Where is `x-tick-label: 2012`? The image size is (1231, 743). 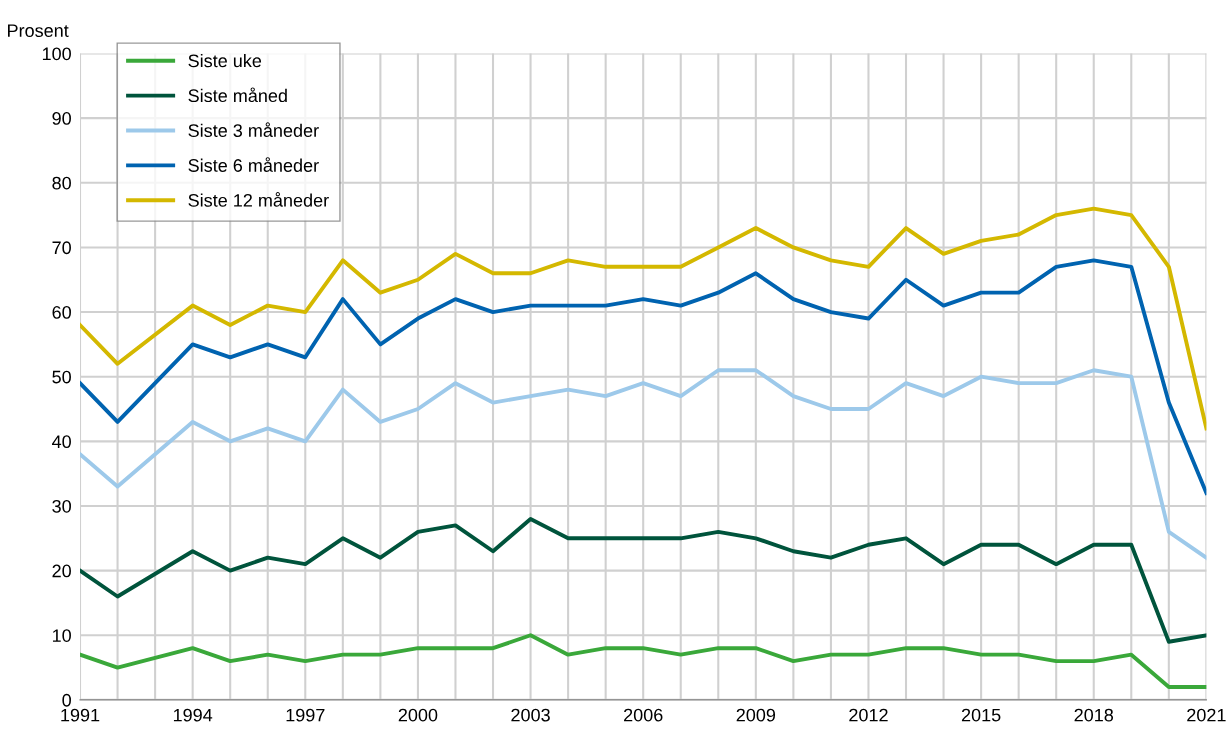
x-tick-label: 2012 is located at coordinates (868, 715).